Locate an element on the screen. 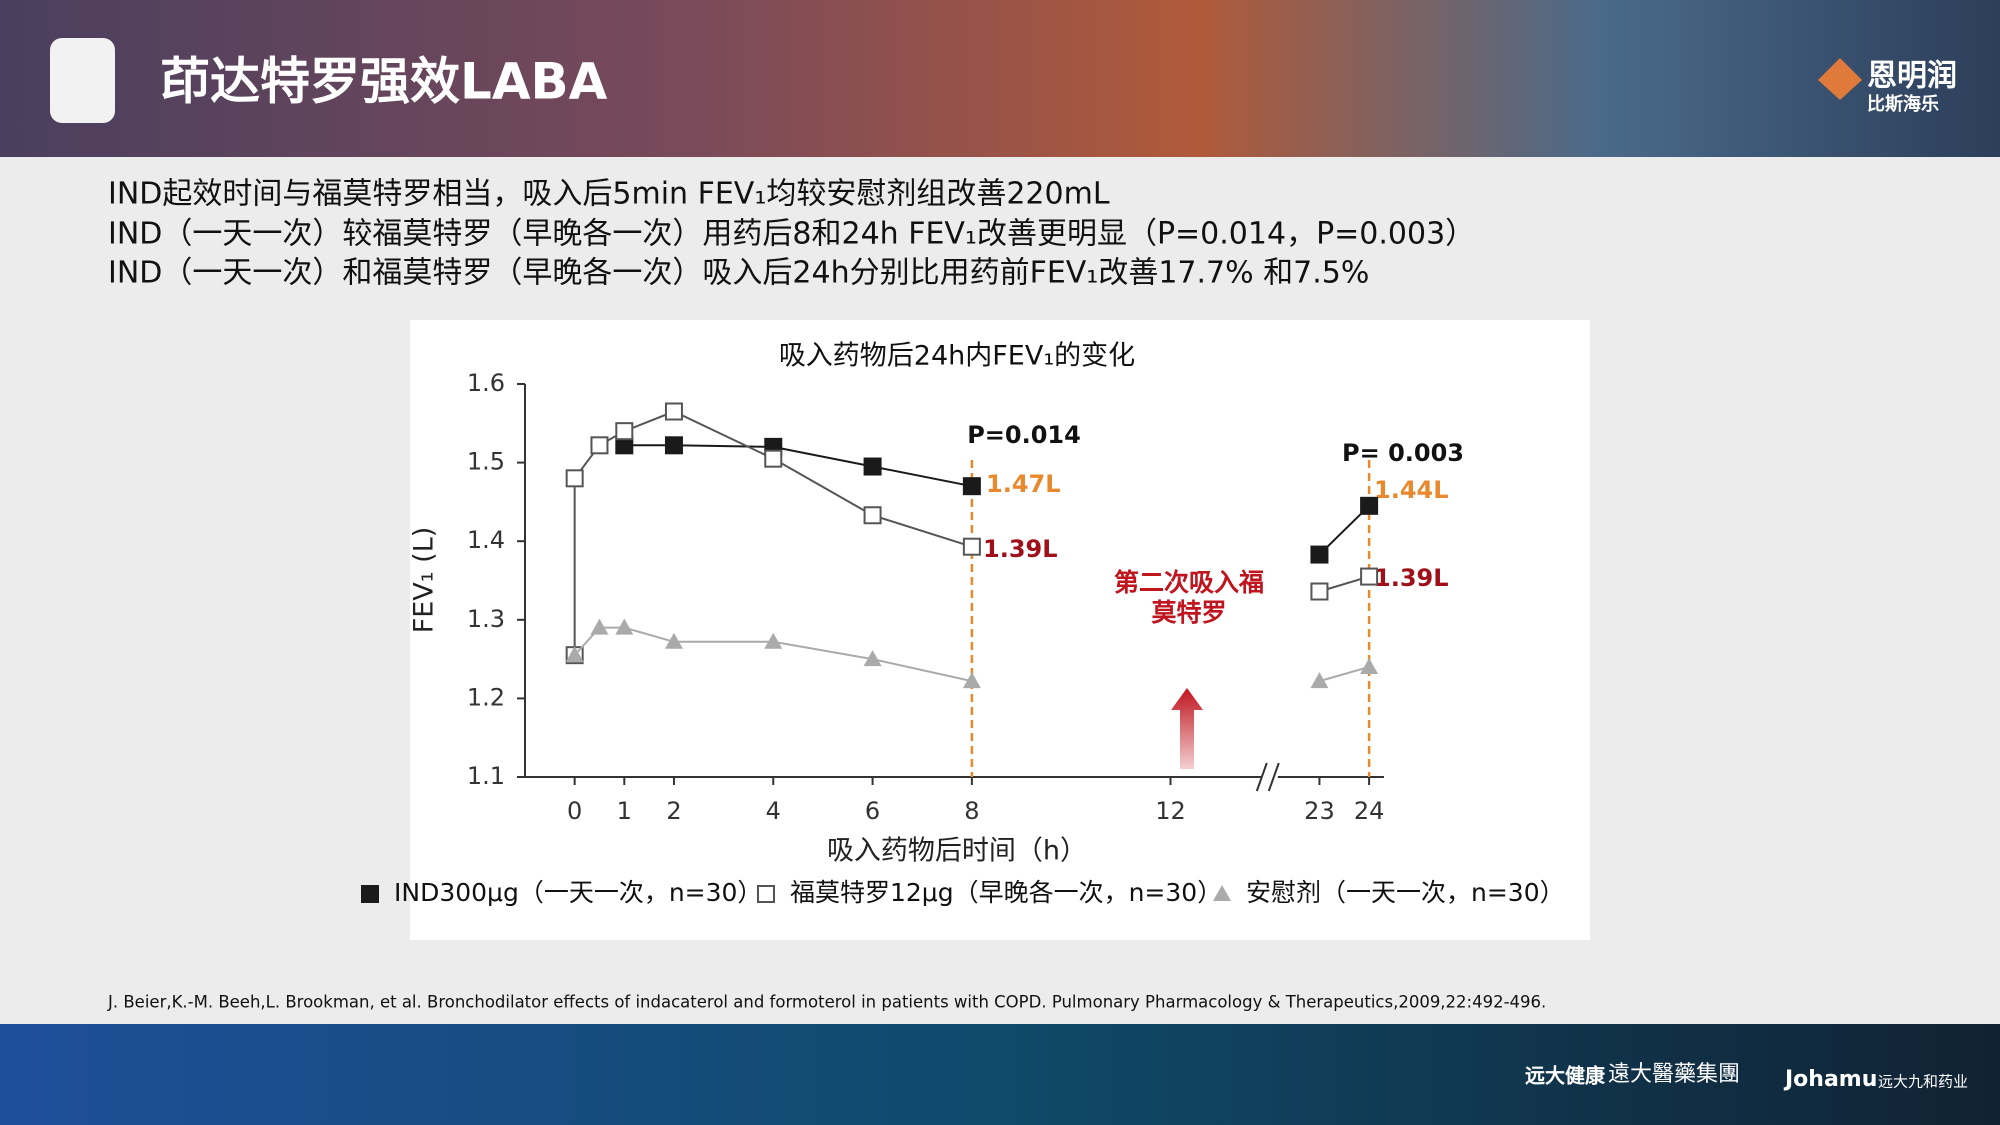  y-tick-label: 1.4 is located at coordinates (486, 540).